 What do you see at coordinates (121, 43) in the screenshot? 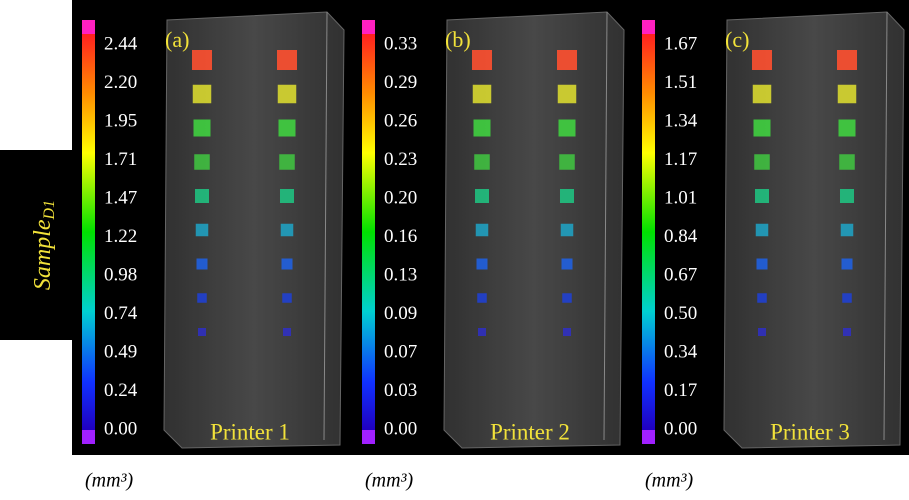
I see `colorbar-tick-label: 2.44` at bounding box center [121, 43].